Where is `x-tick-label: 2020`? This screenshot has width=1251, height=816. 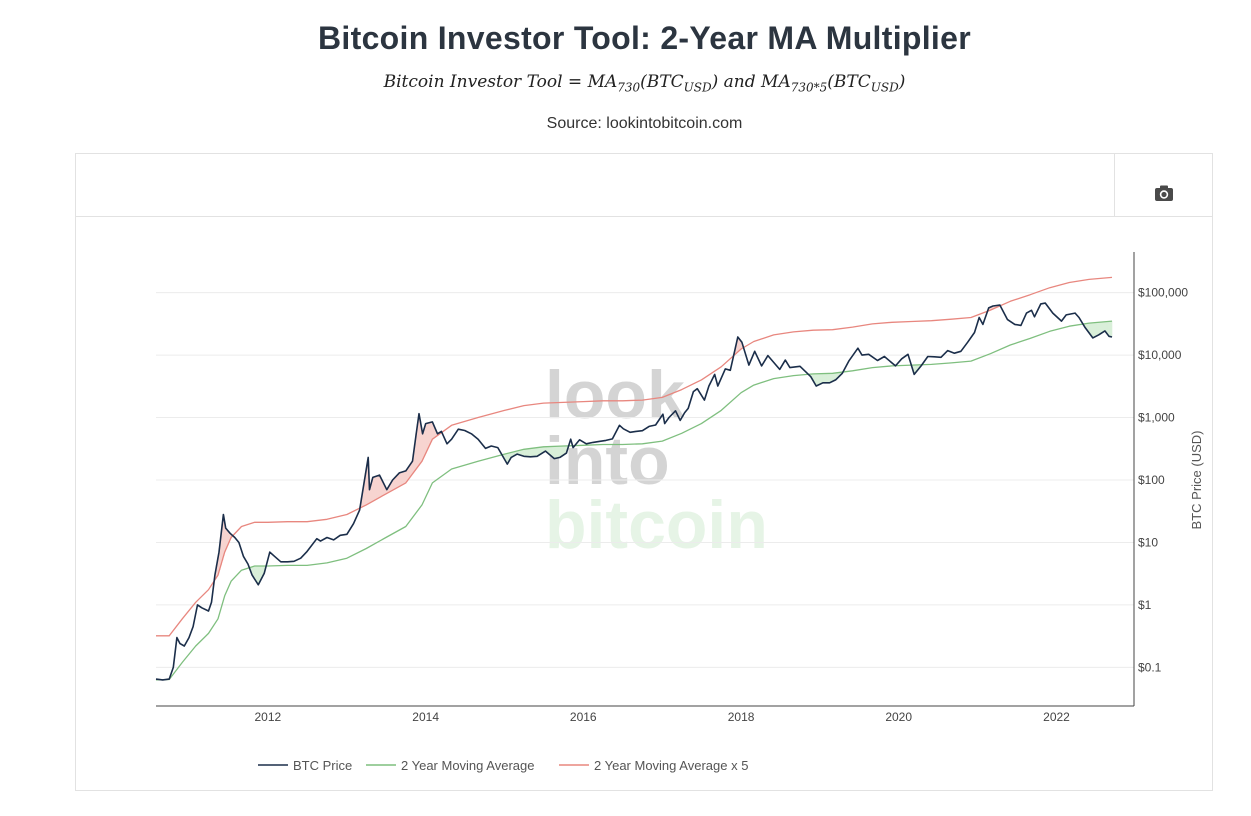
x-tick-label: 2020 is located at coordinates (898, 717).